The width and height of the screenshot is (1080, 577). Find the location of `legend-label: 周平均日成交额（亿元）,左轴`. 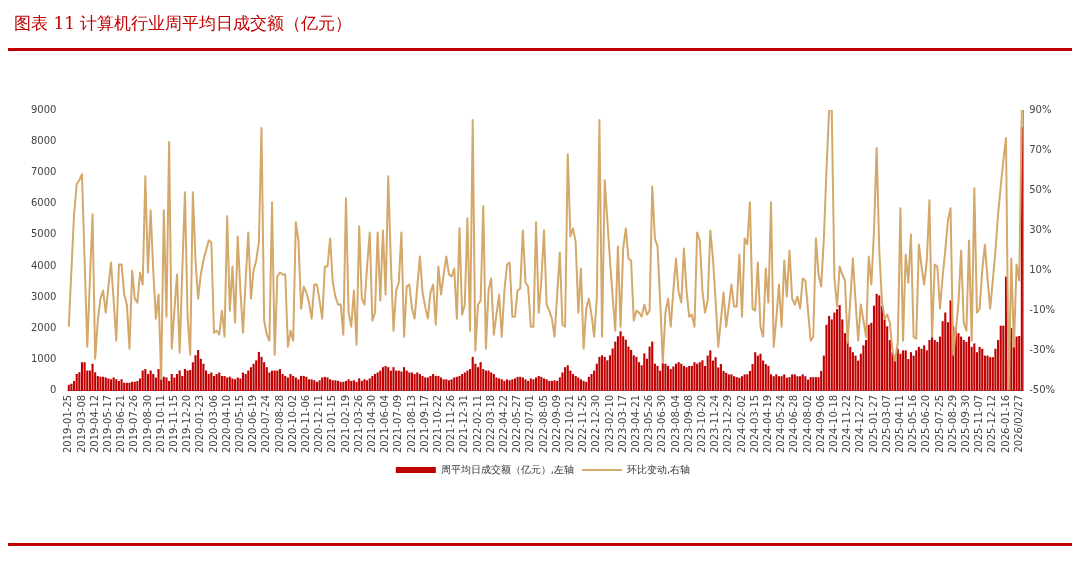

legend-label: 周平均日成交额（亿元）,左轴 is located at coordinates (507, 469).